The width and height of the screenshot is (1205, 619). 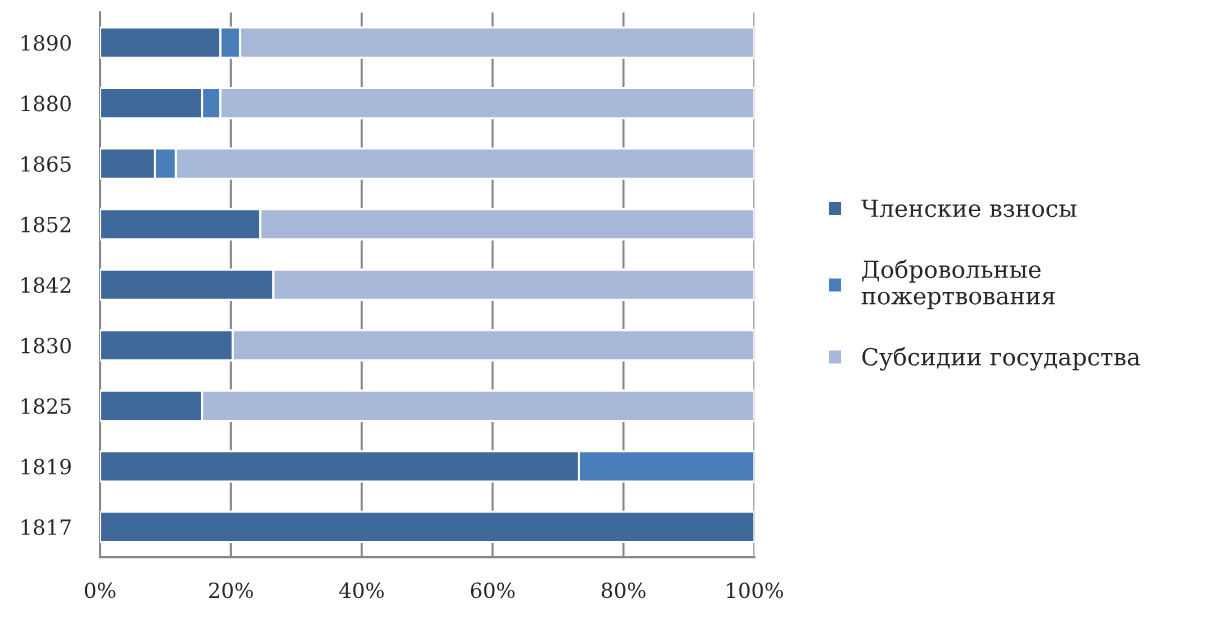 What do you see at coordinates (46, 406) in the screenshot?
I see `y-tick-label: 1825` at bounding box center [46, 406].